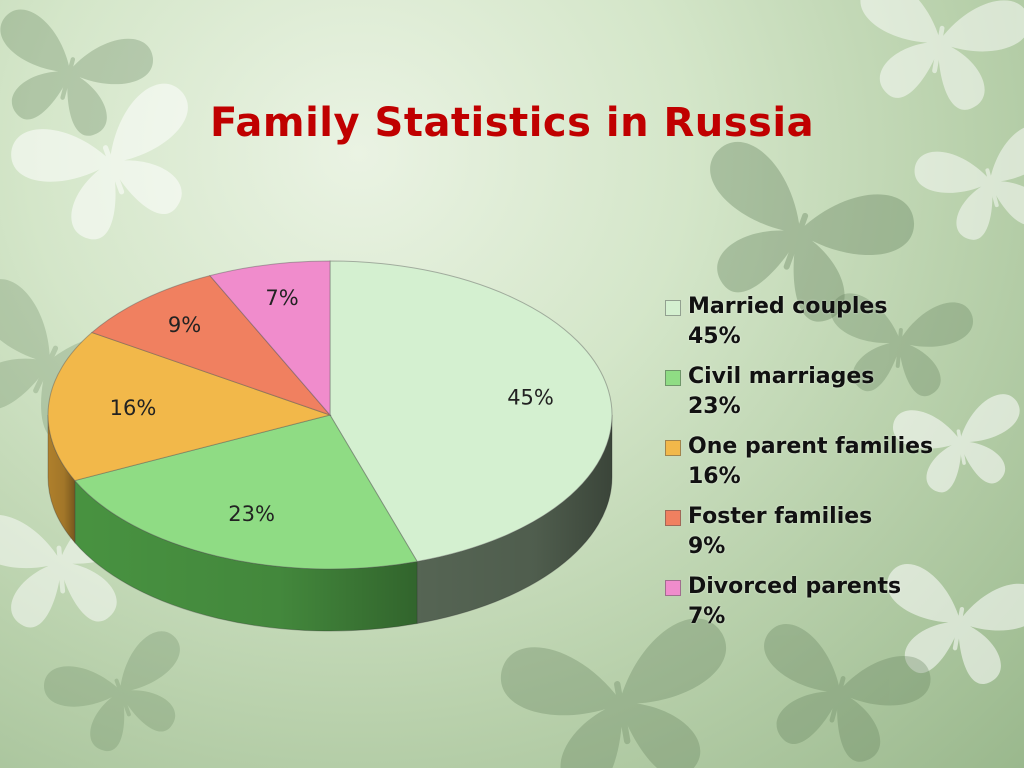  What do you see at coordinates (251, 514) in the screenshot?
I see `pie-data-label: 23%` at bounding box center [251, 514].